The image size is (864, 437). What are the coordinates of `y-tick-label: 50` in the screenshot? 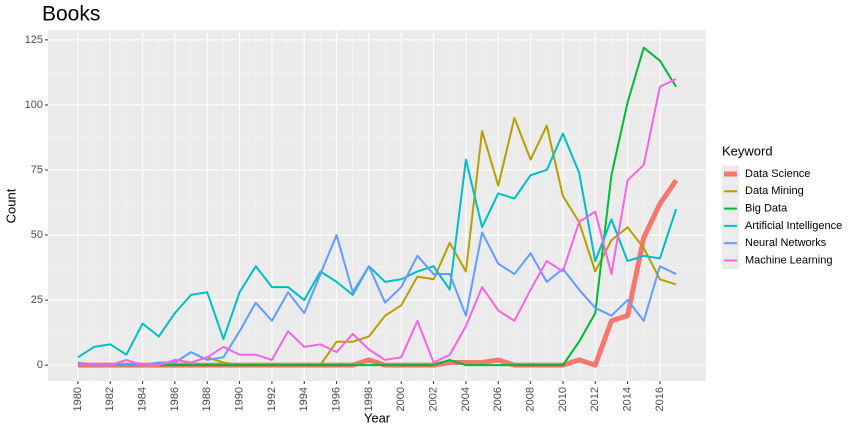 It's located at (37, 235).